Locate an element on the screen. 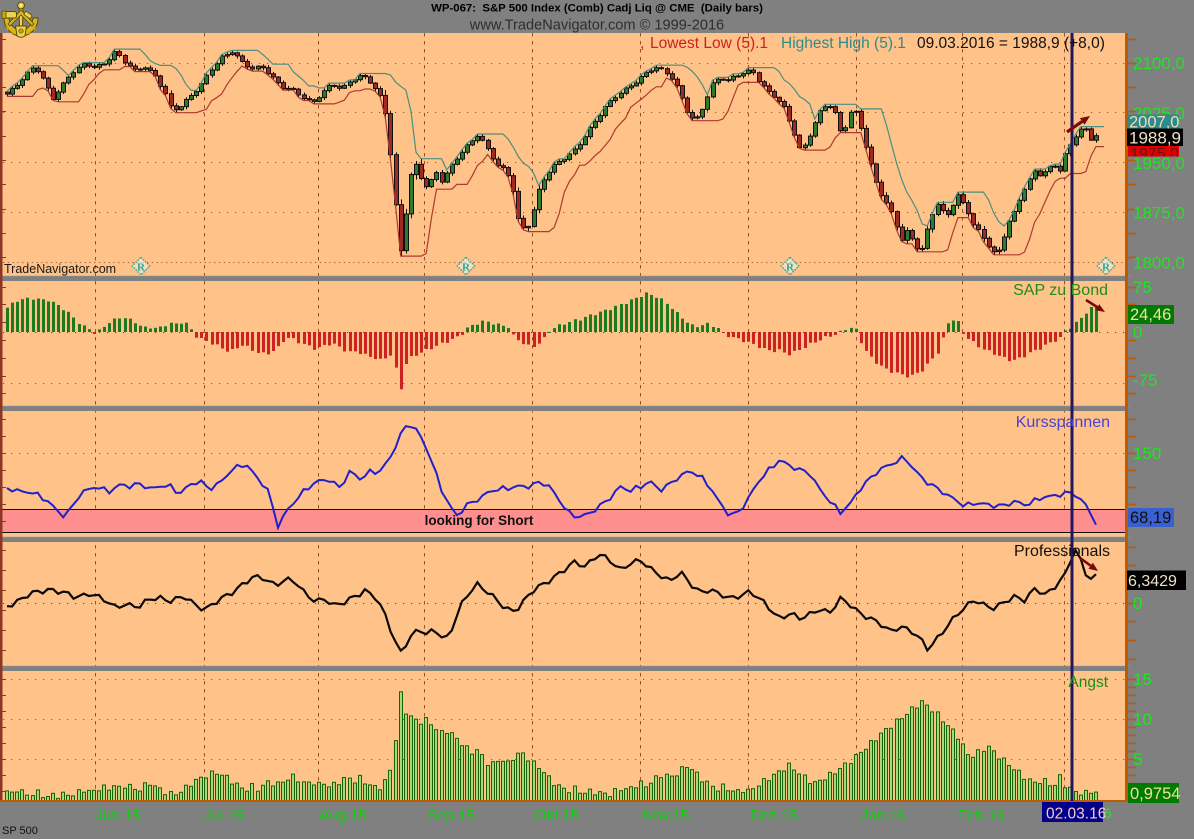 This screenshot has width=1194, height=839. svg-text: looking for Short is located at coordinates (479, 520).